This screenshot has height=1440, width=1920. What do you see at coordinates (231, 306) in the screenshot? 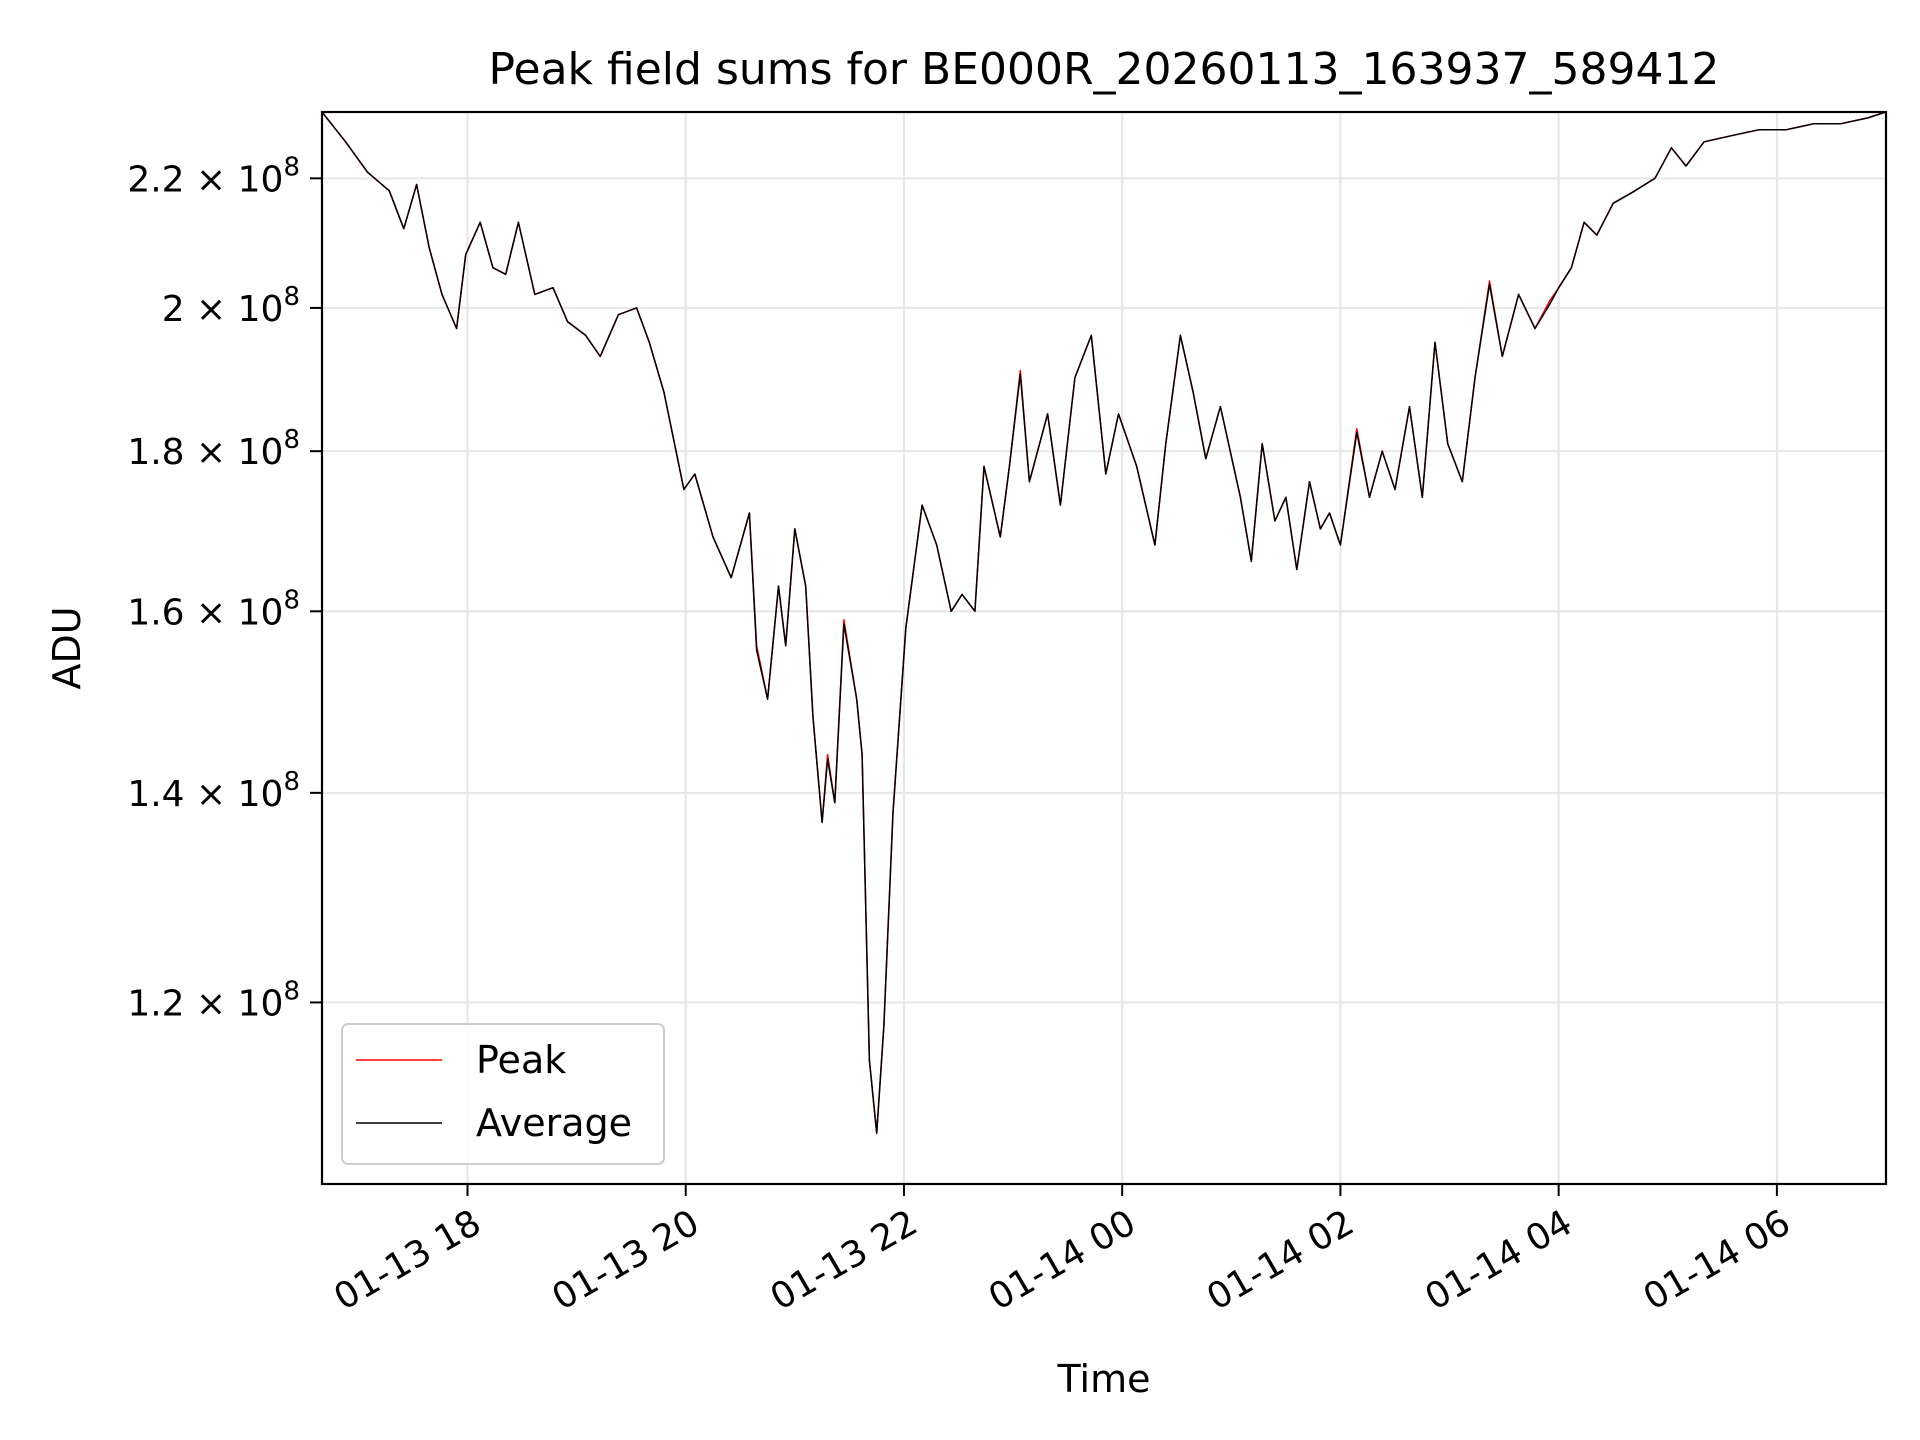
I see `y-tick-label: 2 × 108` at bounding box center [231, 306].